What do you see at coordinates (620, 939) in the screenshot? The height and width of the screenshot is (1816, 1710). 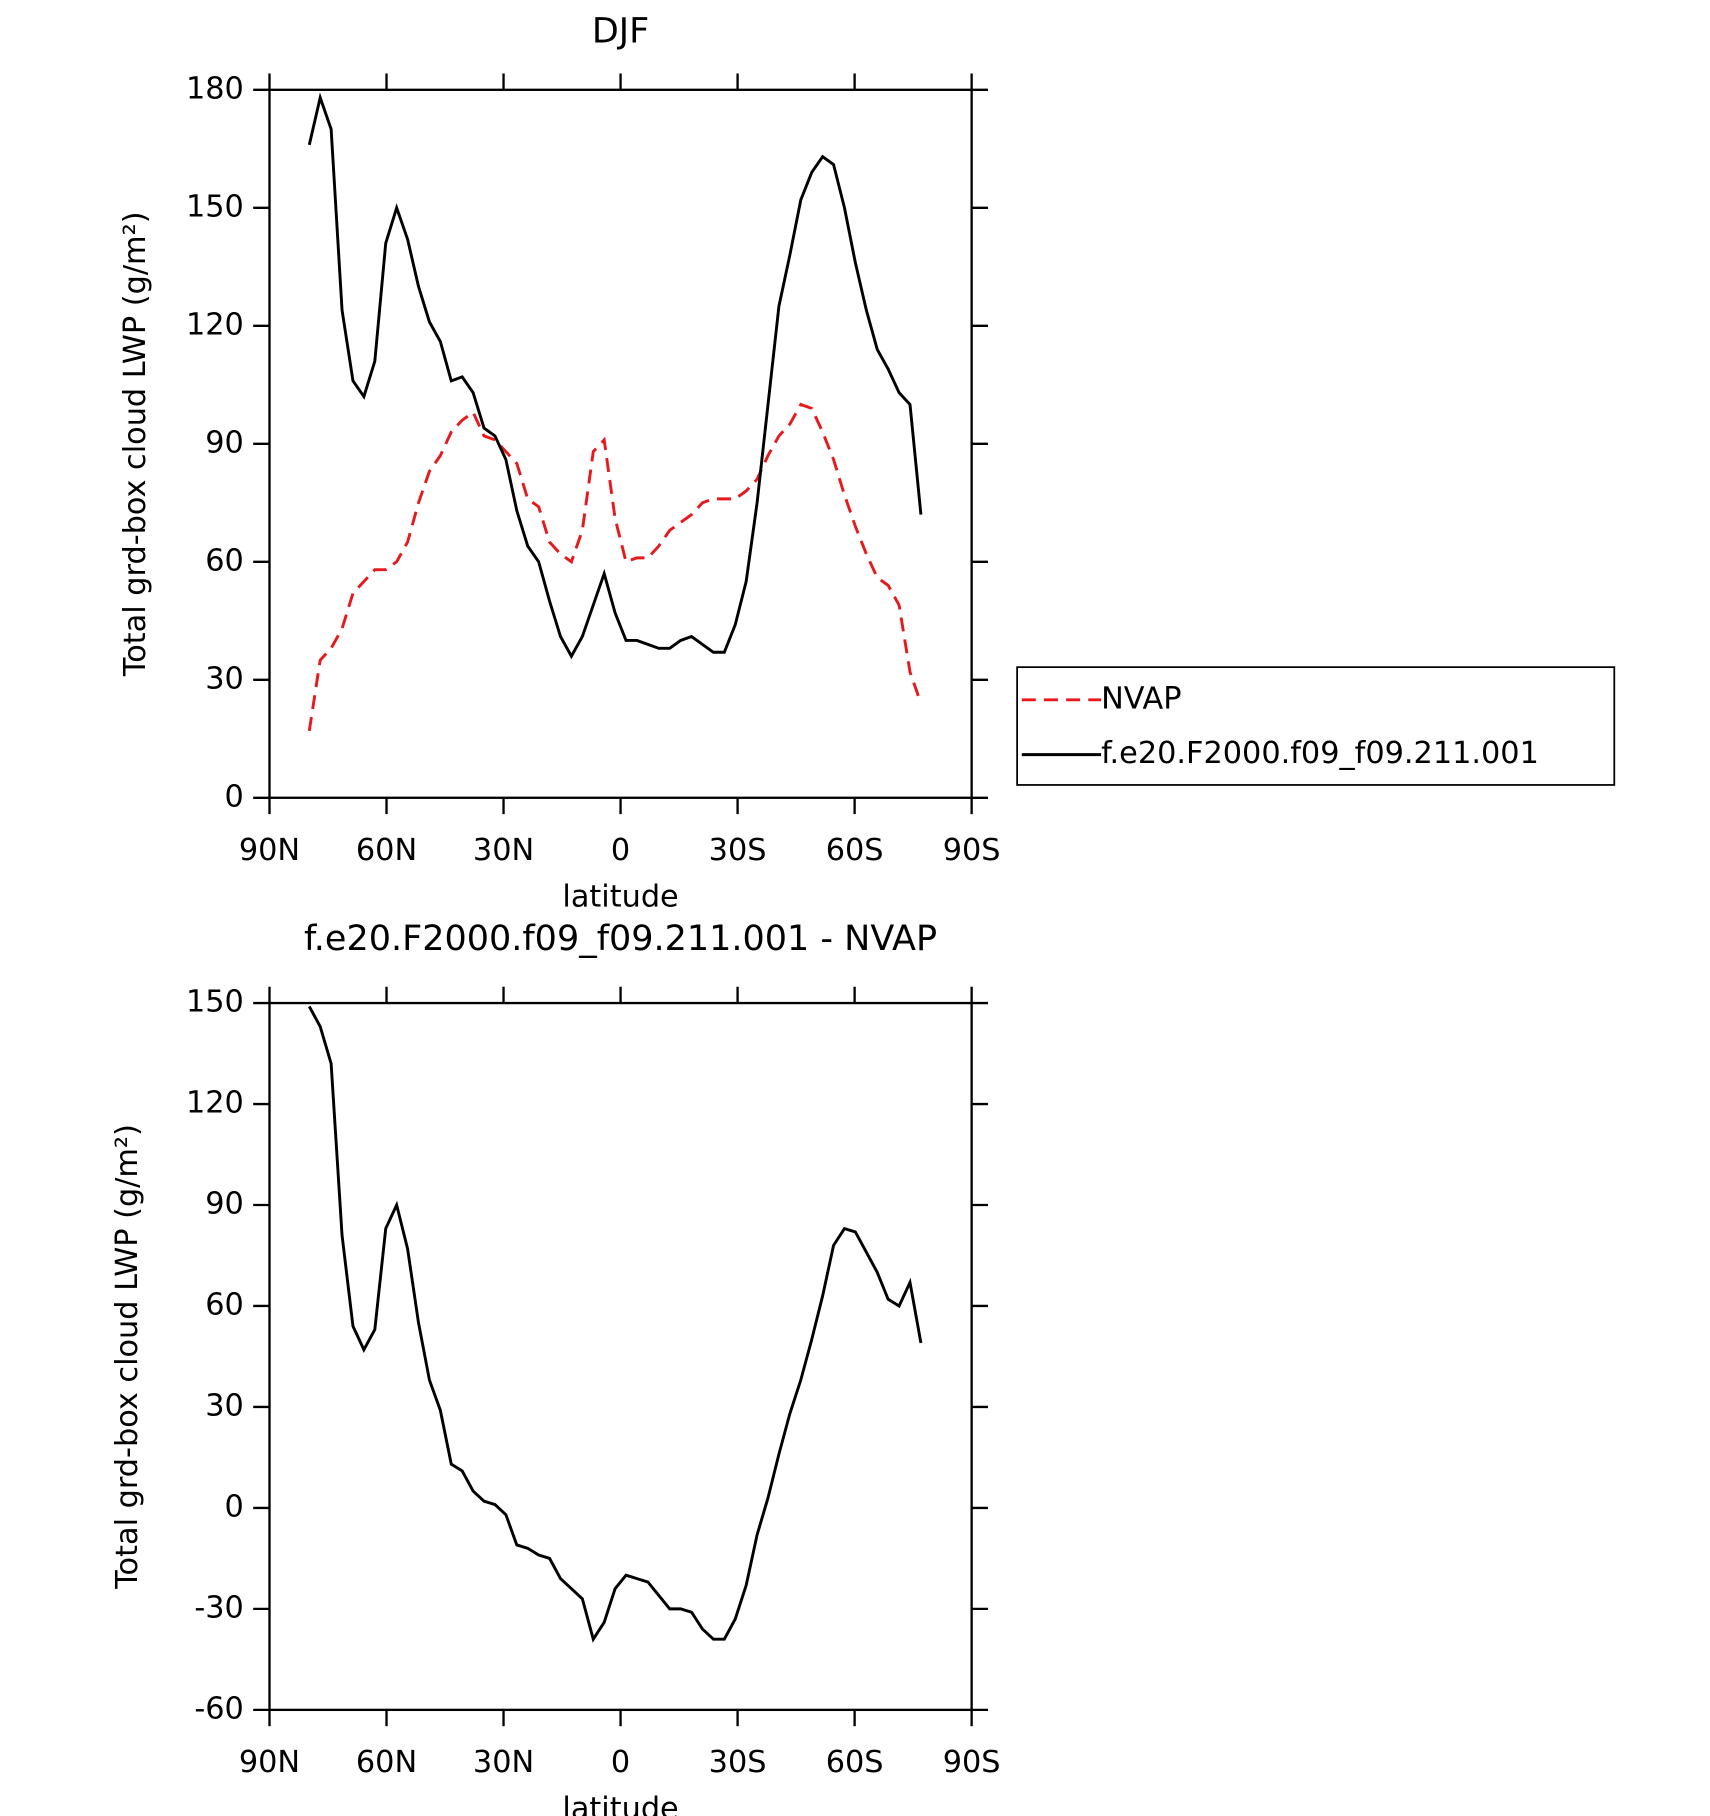 I see `chart-title: f.e20.F2000.f09_f09.211.001 - NVAP` at bounding box center [620, 939].